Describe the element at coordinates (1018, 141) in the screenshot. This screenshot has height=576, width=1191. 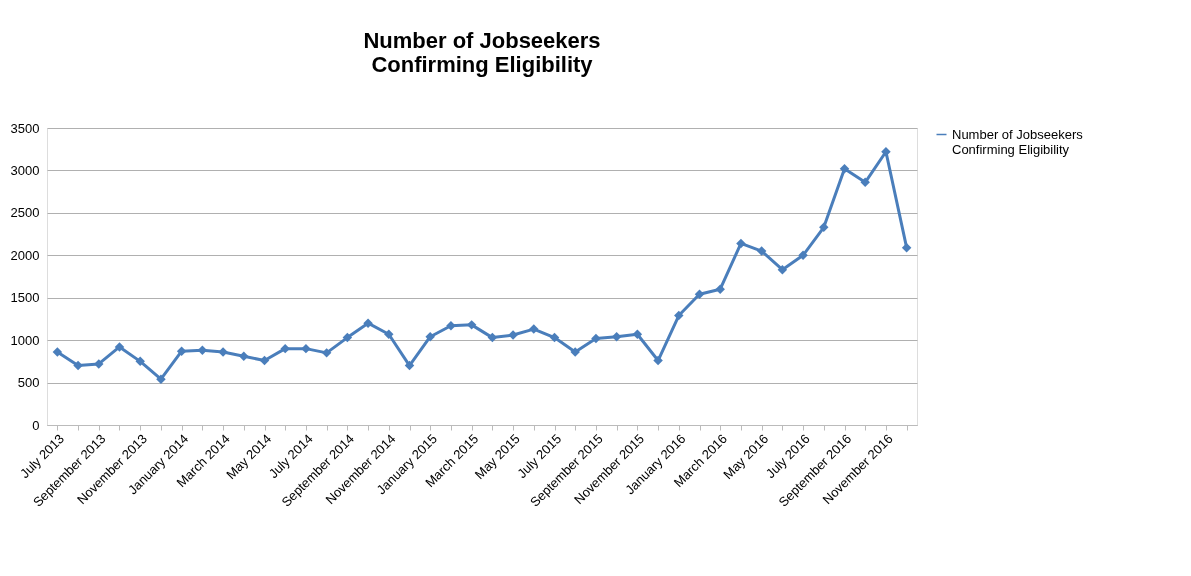
I see `legend-label: Number of Jobseekers Confirming Eligibility` at that location.